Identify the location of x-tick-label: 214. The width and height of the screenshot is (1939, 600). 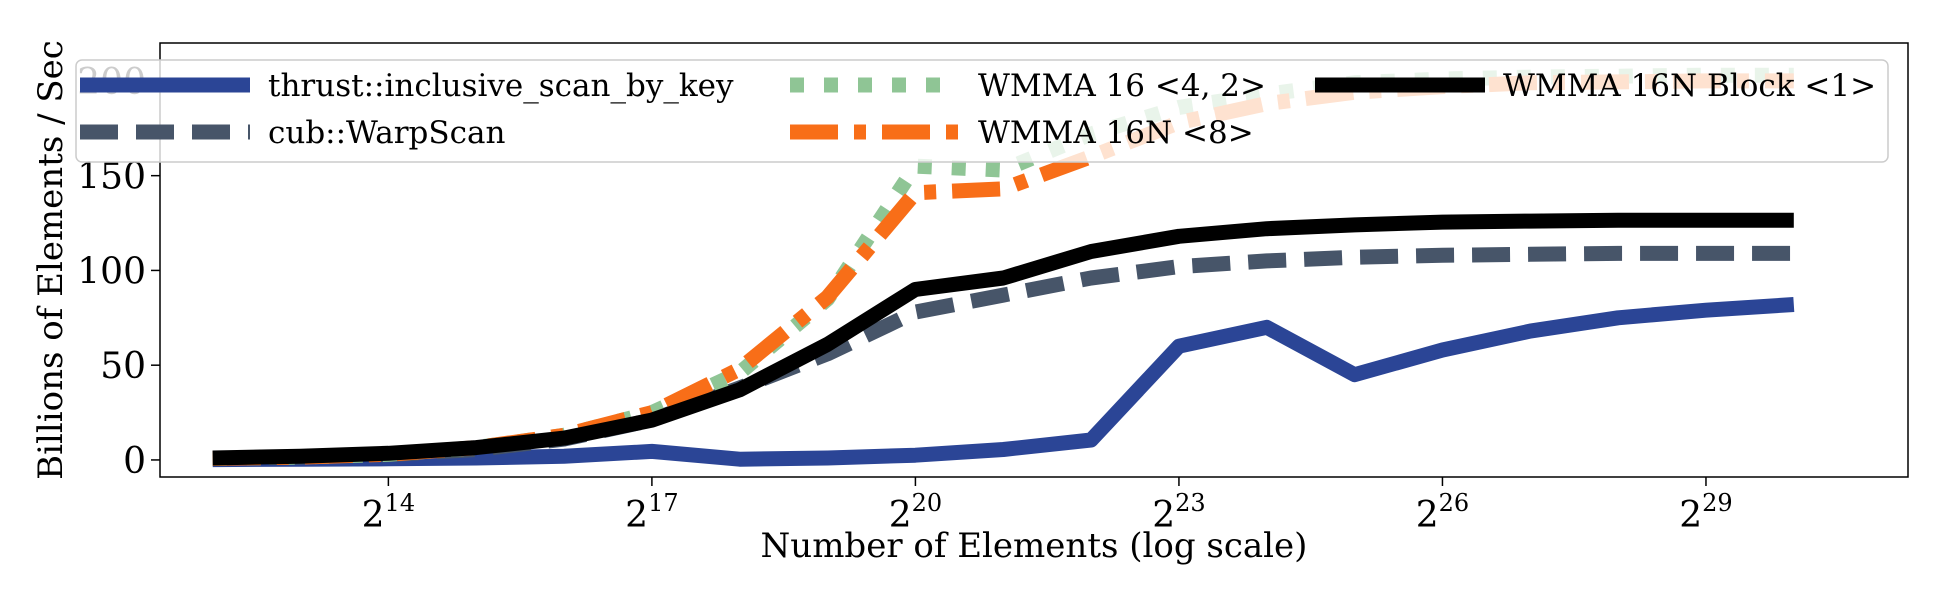
(388, 512).